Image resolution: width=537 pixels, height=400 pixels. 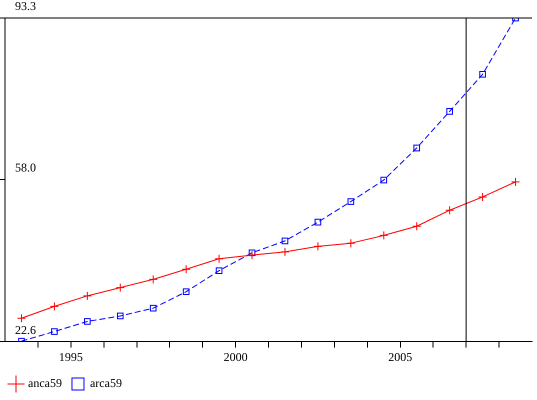 What do you see at coordinates (25, 7) in the screenshot?
I see `y-tick-label: 93.3` at bounding box center [25, 7].